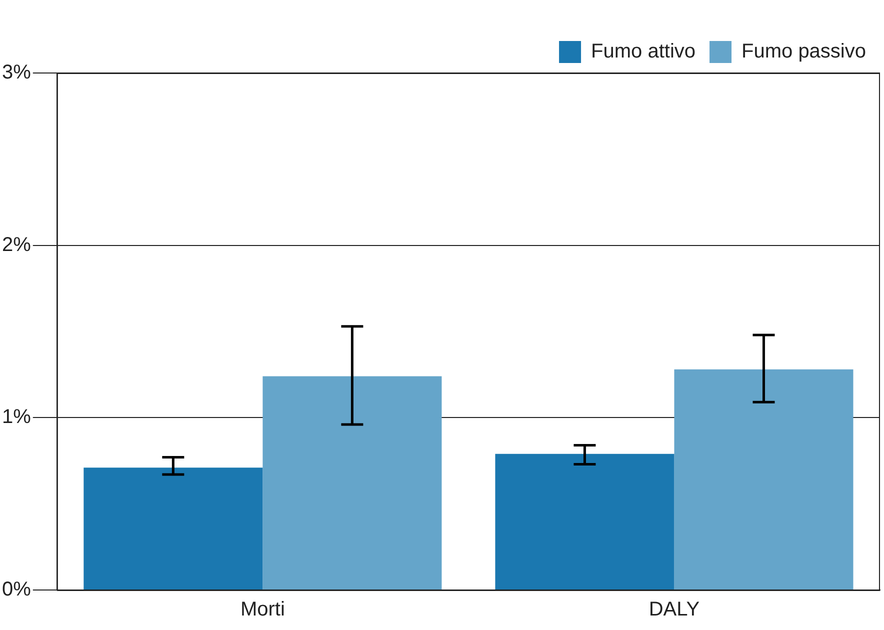 The height and width of the screenshot is (630, 884). Describe the element at coordinates (643, 51) in the screenshot. I see `legend-label: Fumo attivo` at that location.